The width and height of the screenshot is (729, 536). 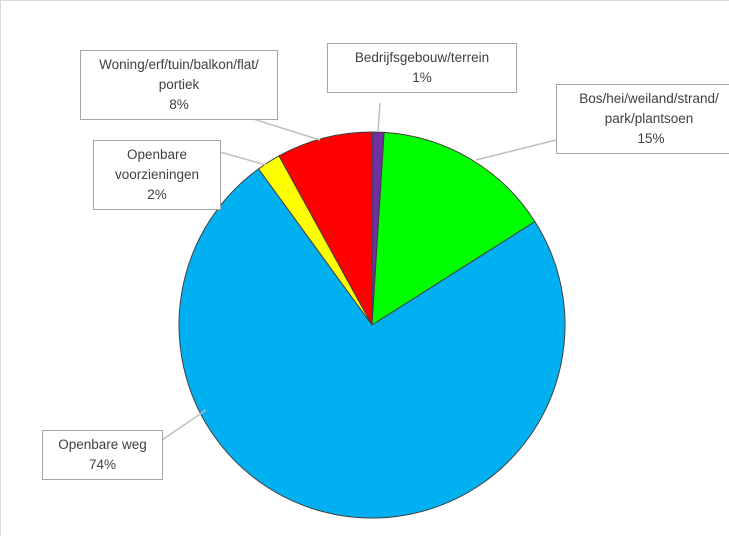 I want to click on data-label: Woning/erf/tuin/balkon/flat/portiek 8%, so click(x=179, y=85).